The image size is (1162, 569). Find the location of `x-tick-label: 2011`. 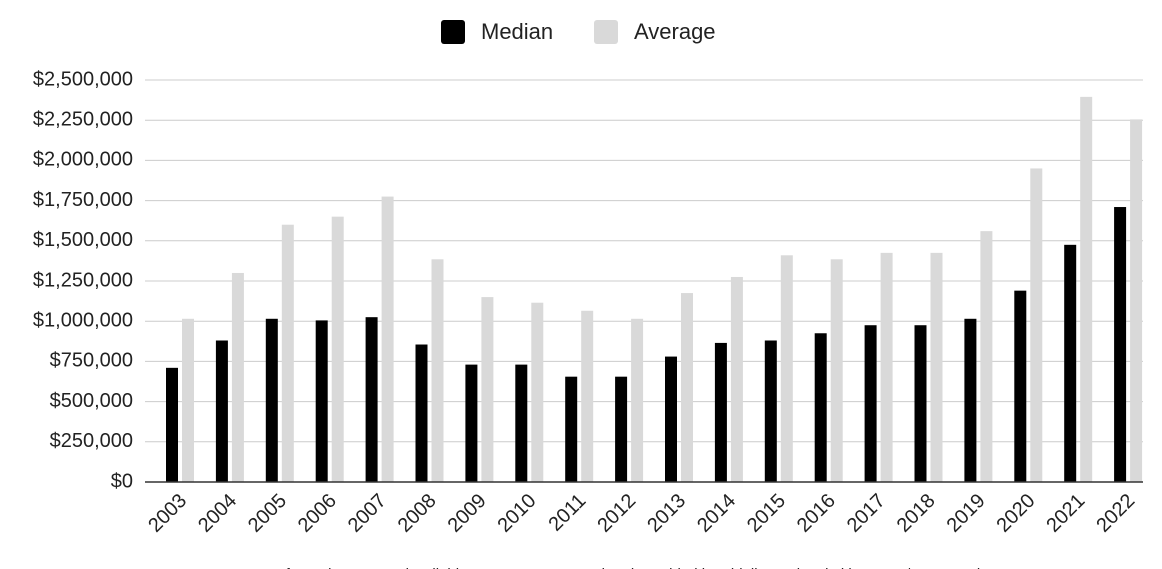

x-tick-label: 2011 is located at coordinates (567, 513).